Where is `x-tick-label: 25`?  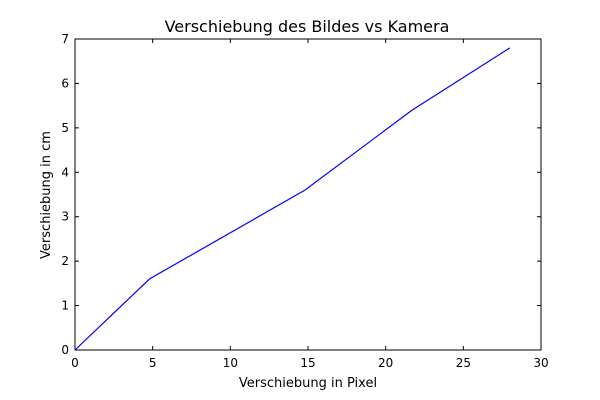
x-tick-label: 25 is located at coordinates (463, 363).